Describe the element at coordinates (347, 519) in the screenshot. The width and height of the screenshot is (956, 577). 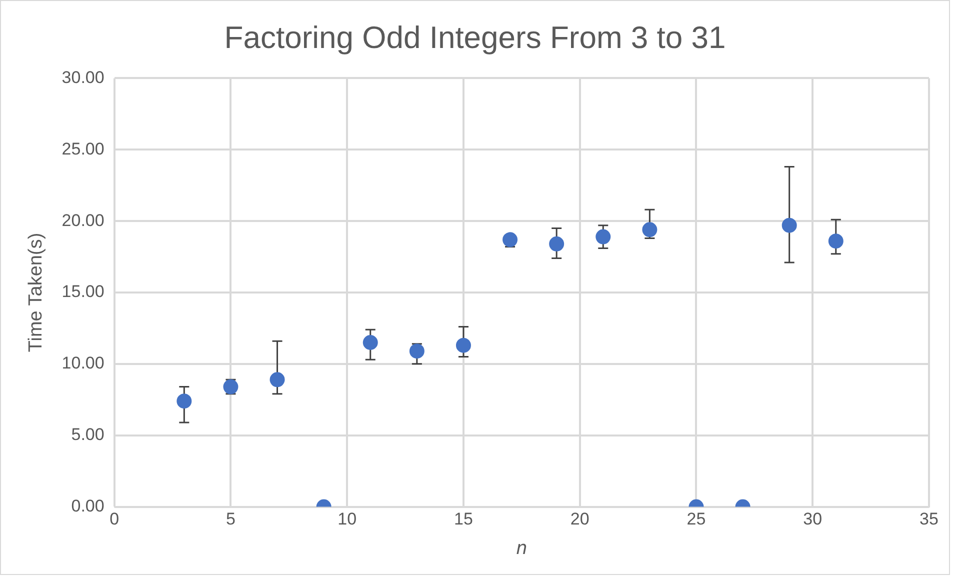
I see `x-tick-label: 10` at that location.